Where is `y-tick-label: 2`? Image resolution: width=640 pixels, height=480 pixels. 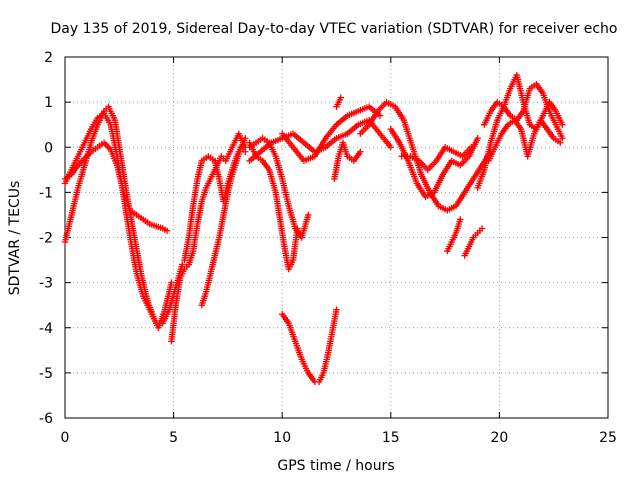 y-tick-label: 2 is located at coordinates (48, 58).